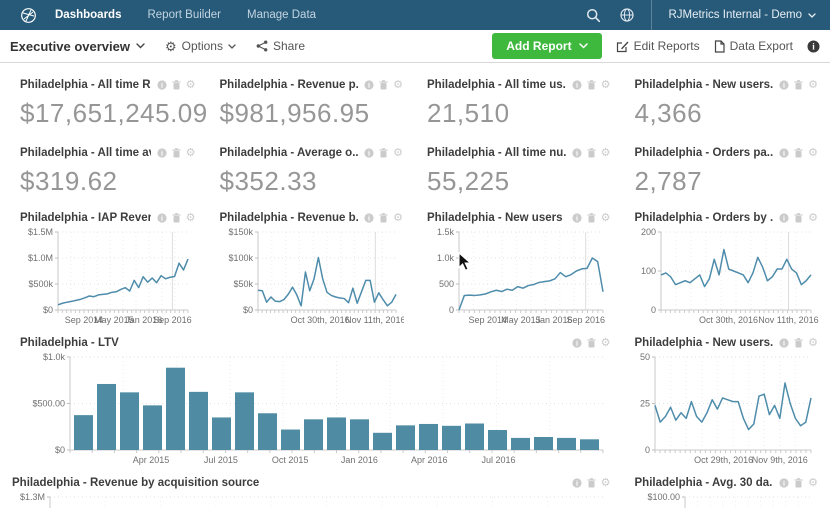 Image resolution: width=830 pixels, height=508 pixels. What do you see at coordinates (644, 357) in the screenshot?
I see `svg-text: 50` at bounding box center [644, 357].